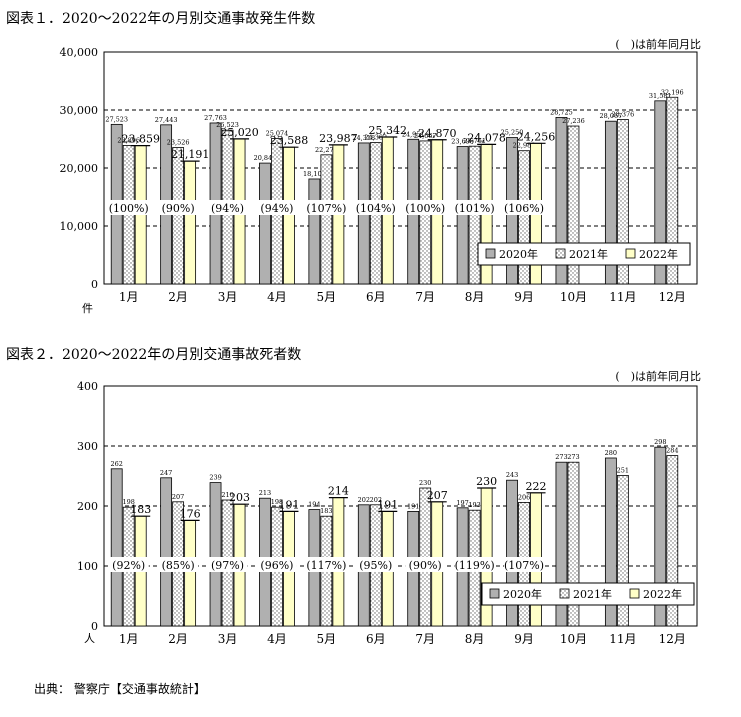  I want to click on data-label: 193, so click(474, 505).